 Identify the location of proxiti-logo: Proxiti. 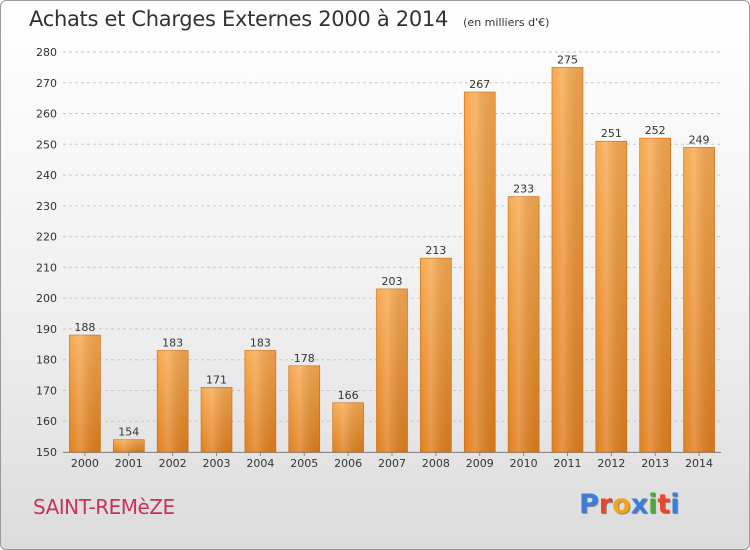
(629, 504).